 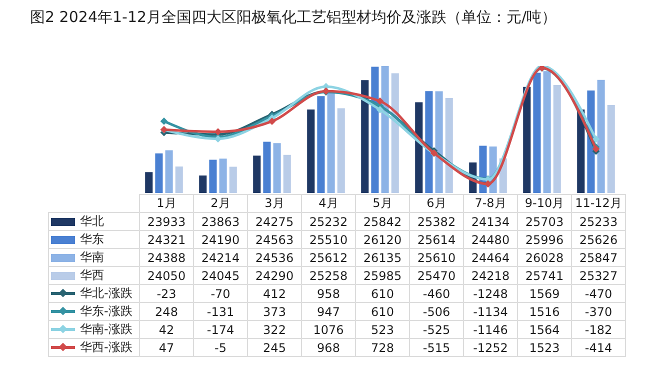 I want to click on data-label: 25842, so click(x=383, y=221).